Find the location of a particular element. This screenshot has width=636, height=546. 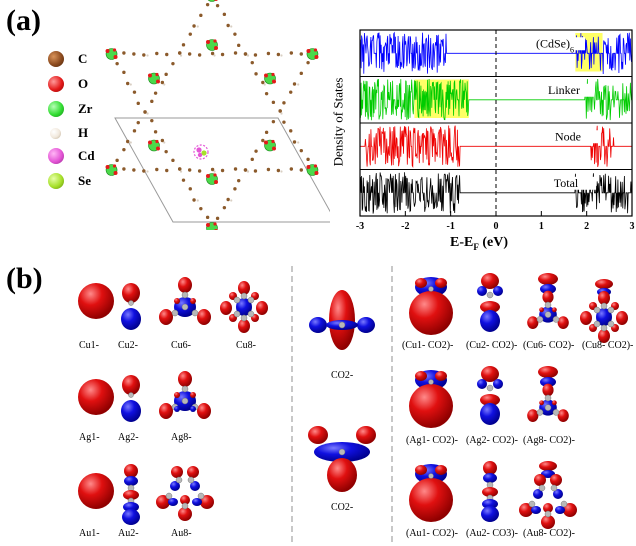

complex-label-ag2: (Ag2- CO2)- is located at coordinates (492, 440).